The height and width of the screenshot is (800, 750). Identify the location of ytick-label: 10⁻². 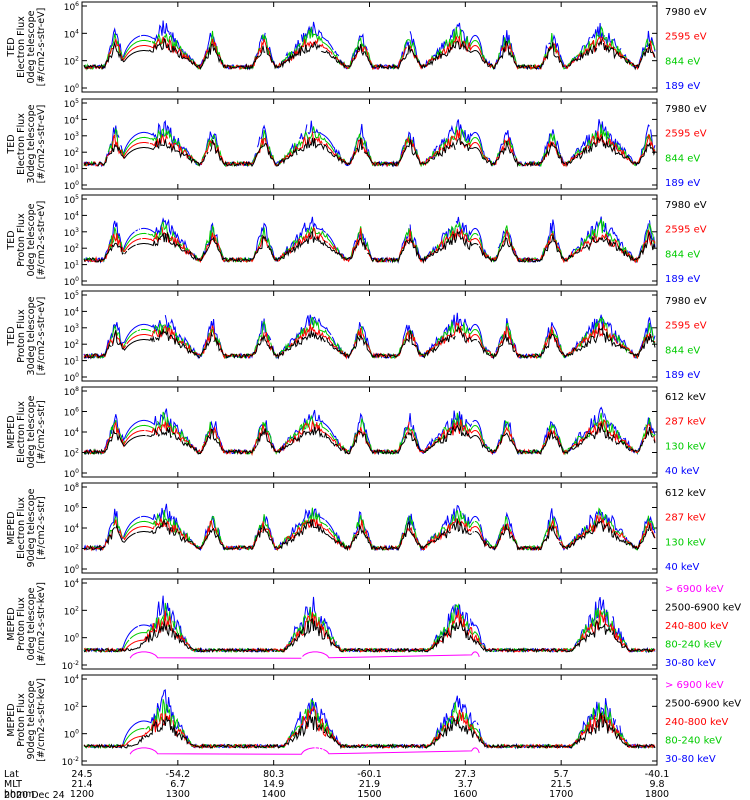
(71, 666).